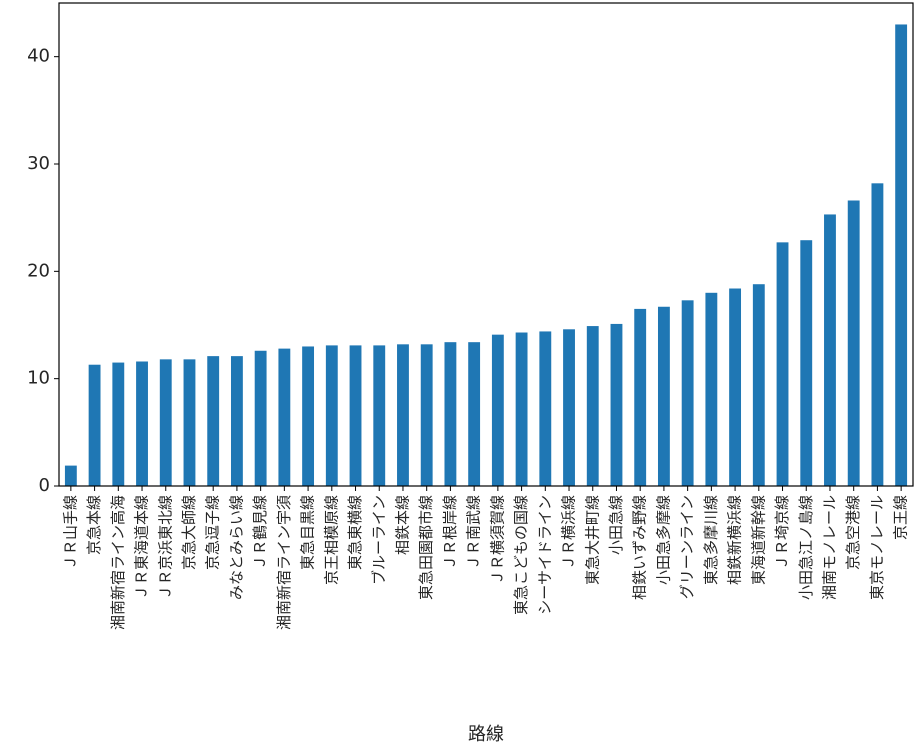  I want to click on x-tick-label: 東急目黒線, so click(308, 532).